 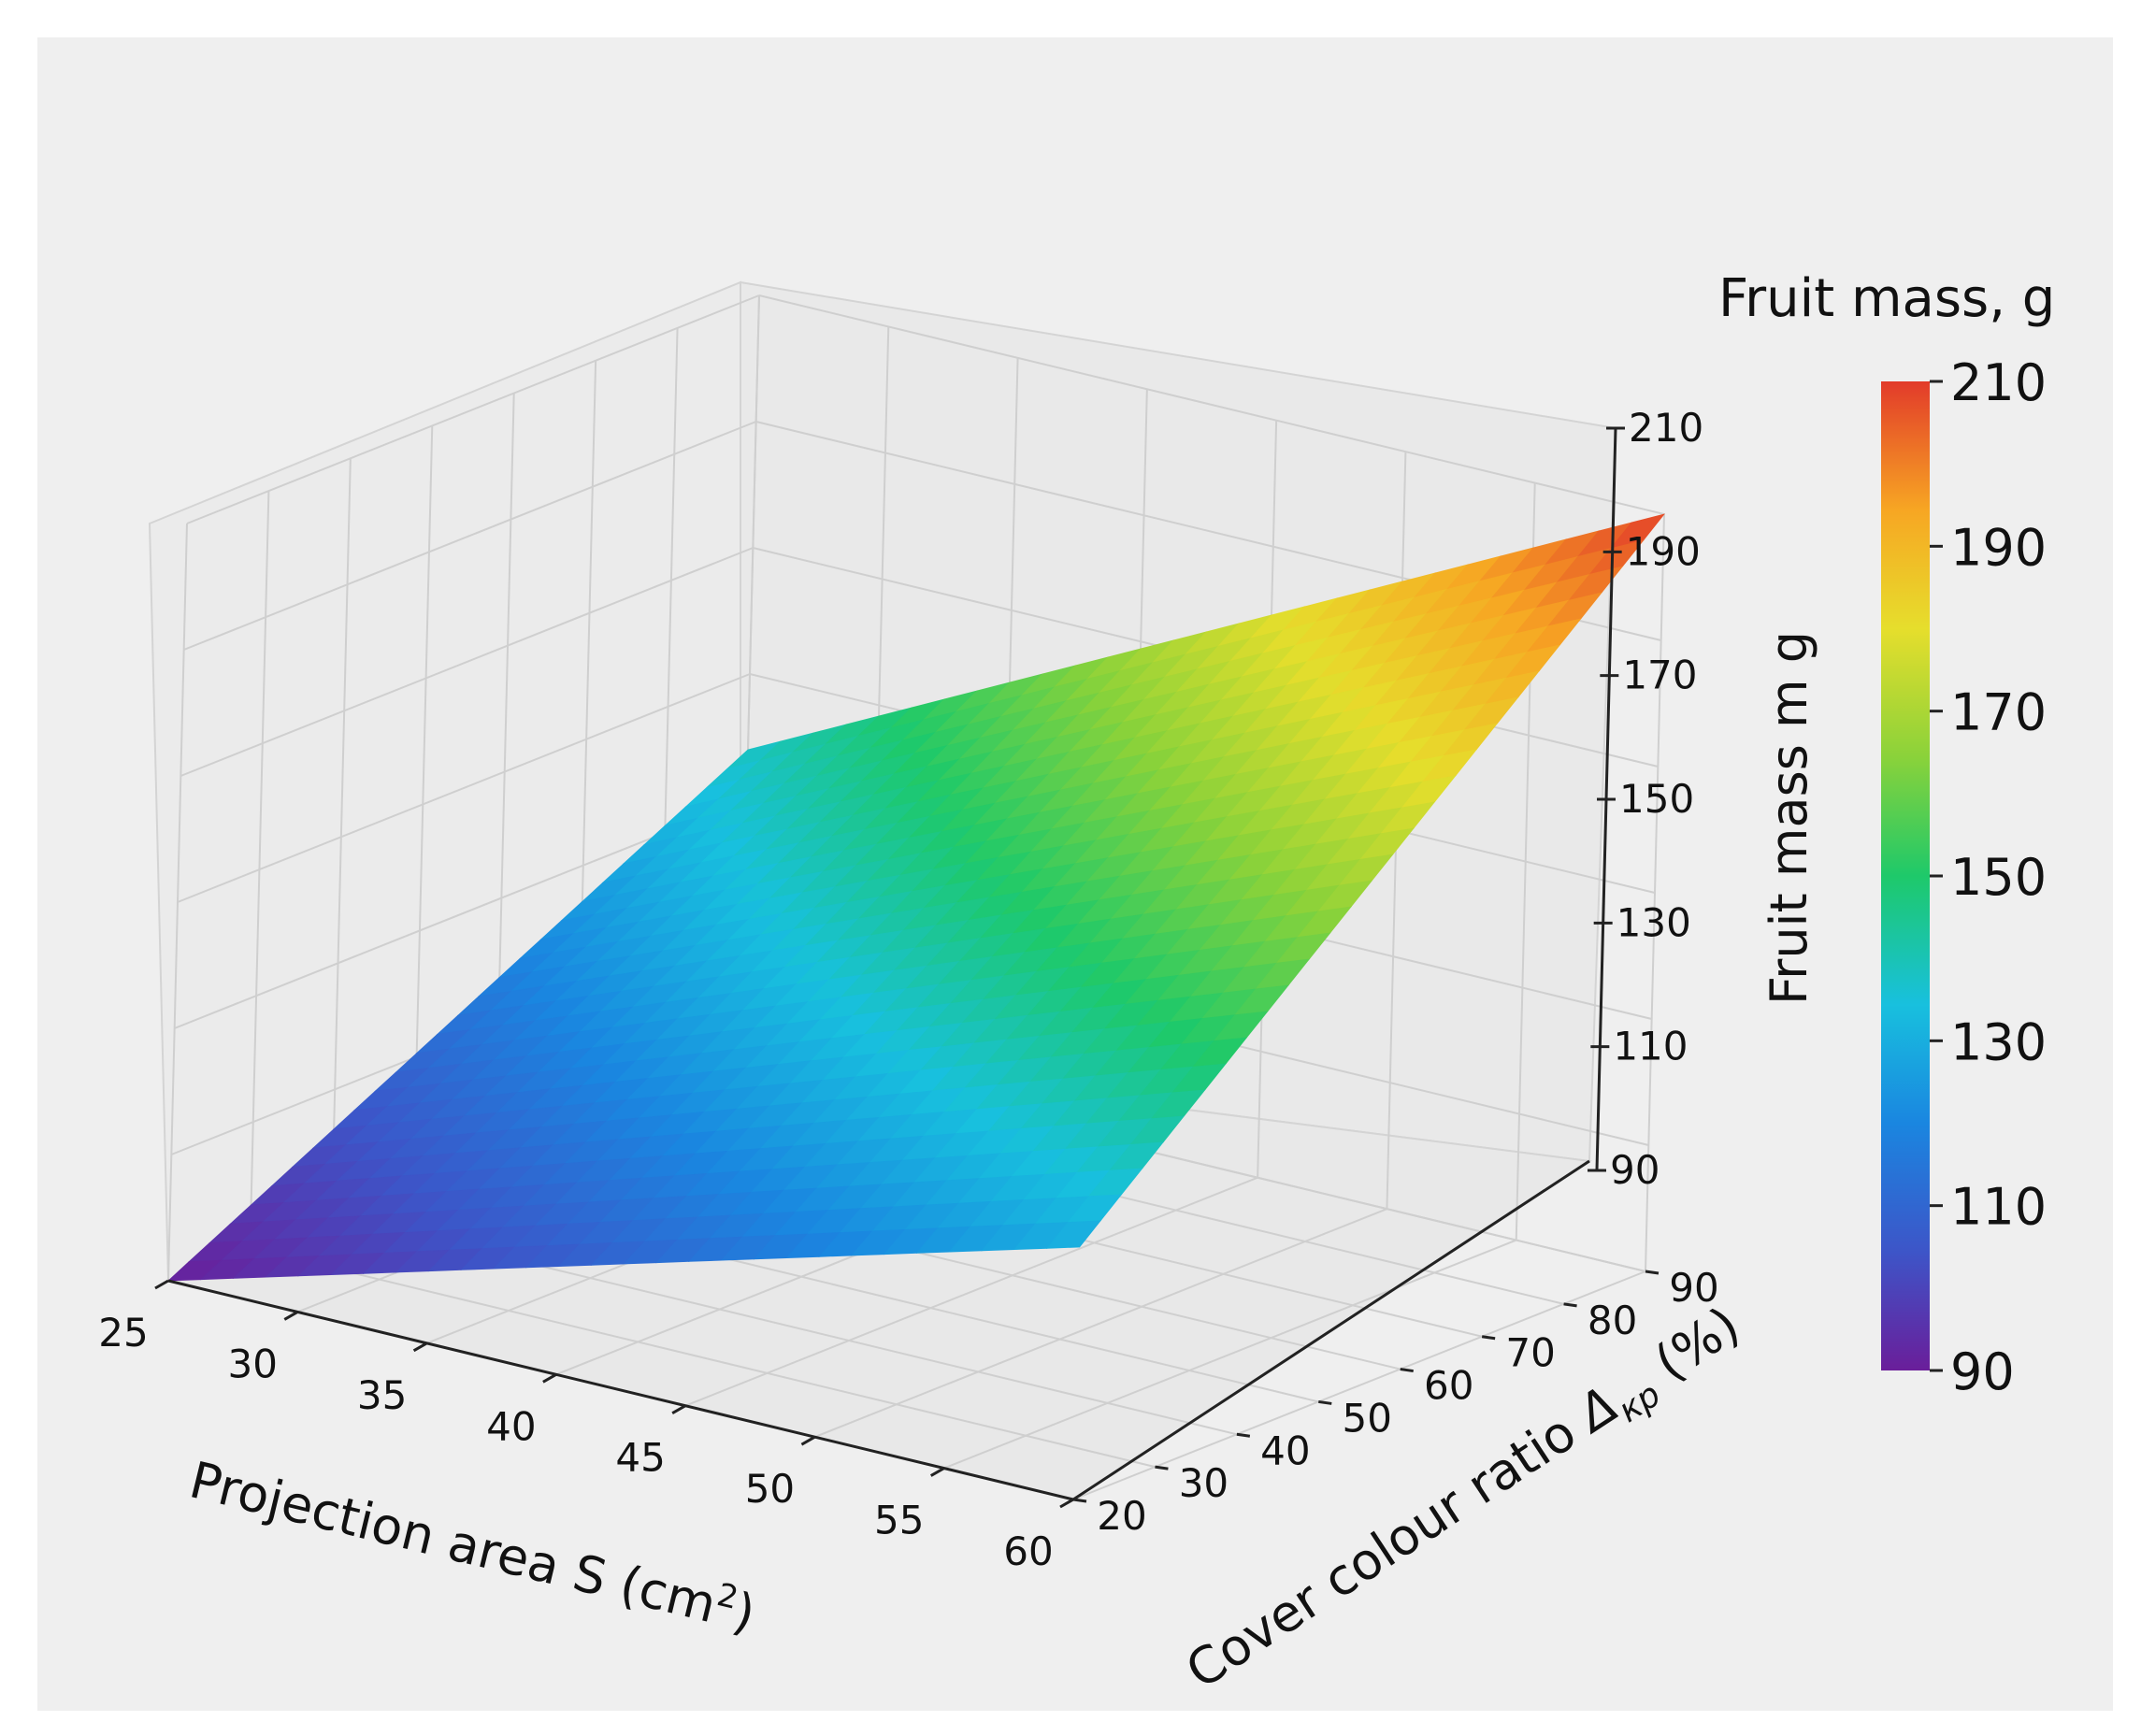 I want to click on y-tick-label: 70, so click(x=1530, y=1353).